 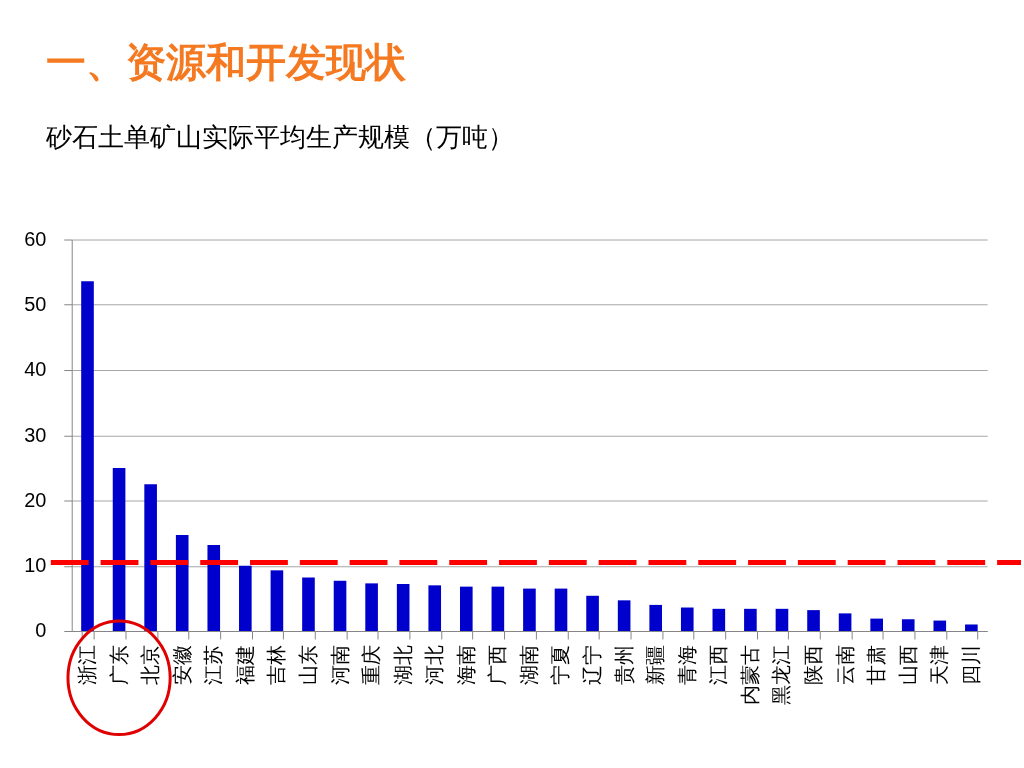 I want to click on chart-subtitle: 砂石土单矿山实际平均生产规模（万吨）, so click(x=279, y=136).